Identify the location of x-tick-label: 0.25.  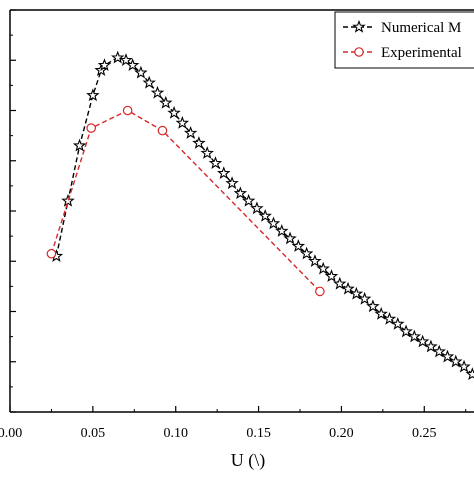
(424, 433).